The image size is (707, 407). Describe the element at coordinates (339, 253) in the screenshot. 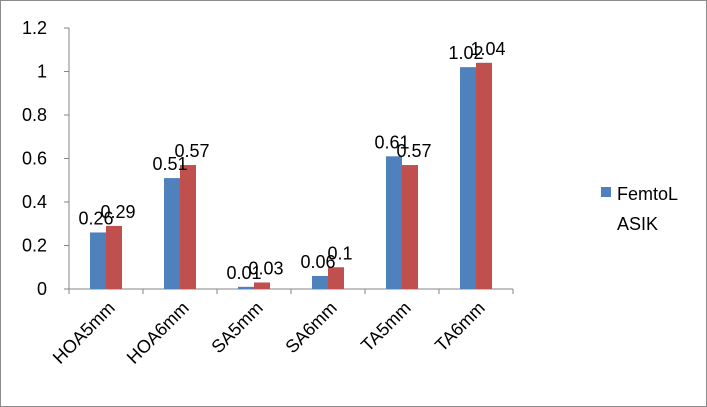

I see `data-label: 0.1` at that location.